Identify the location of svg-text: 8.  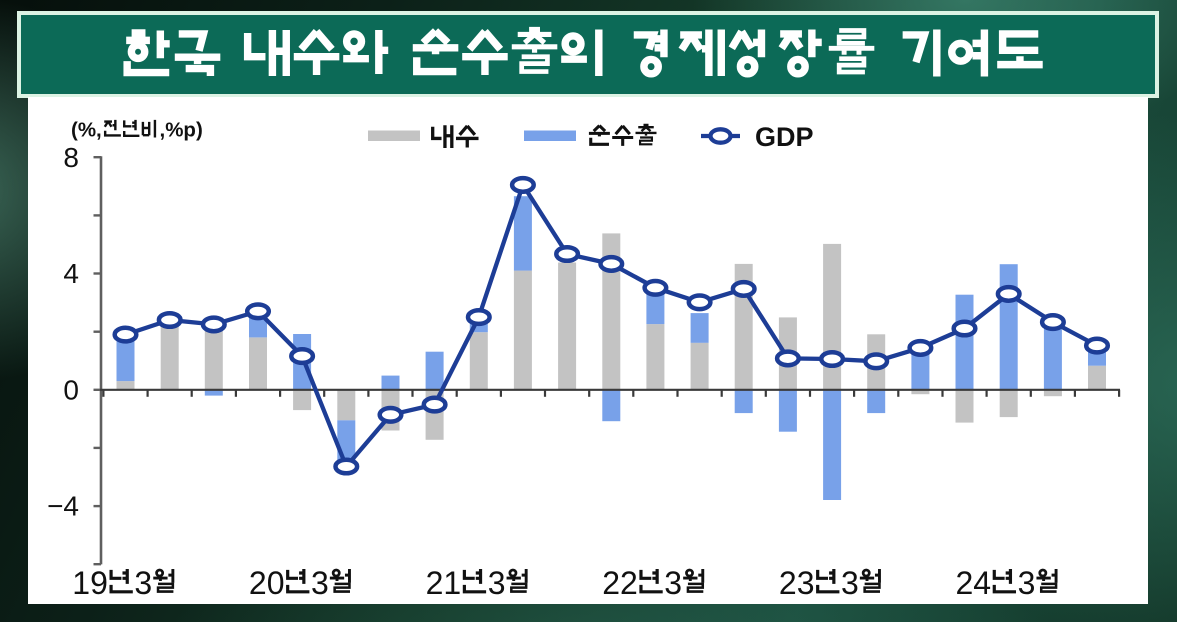
(71, 157).